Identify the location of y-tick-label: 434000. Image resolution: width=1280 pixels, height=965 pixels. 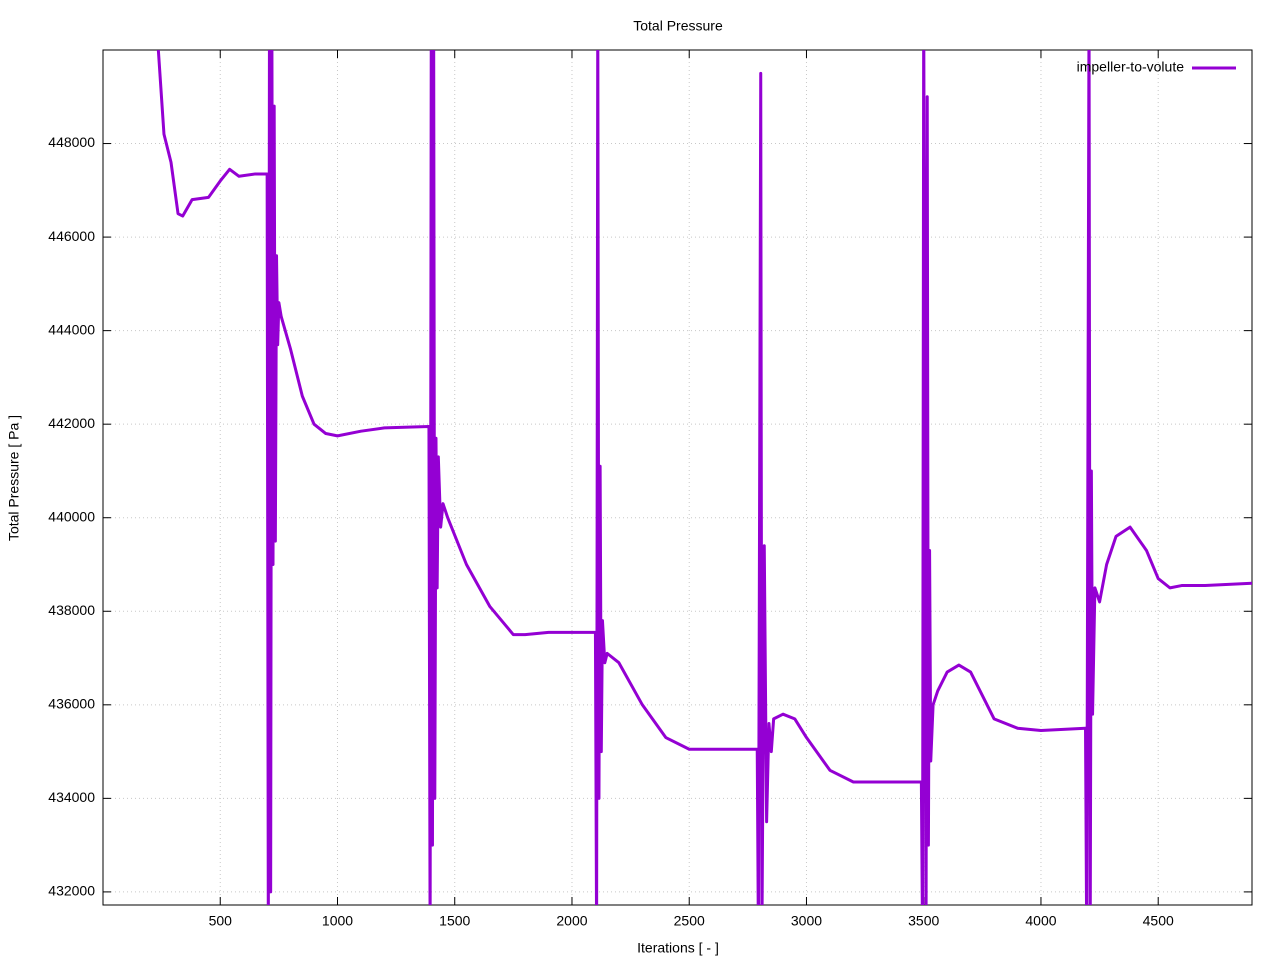
(71, 797).